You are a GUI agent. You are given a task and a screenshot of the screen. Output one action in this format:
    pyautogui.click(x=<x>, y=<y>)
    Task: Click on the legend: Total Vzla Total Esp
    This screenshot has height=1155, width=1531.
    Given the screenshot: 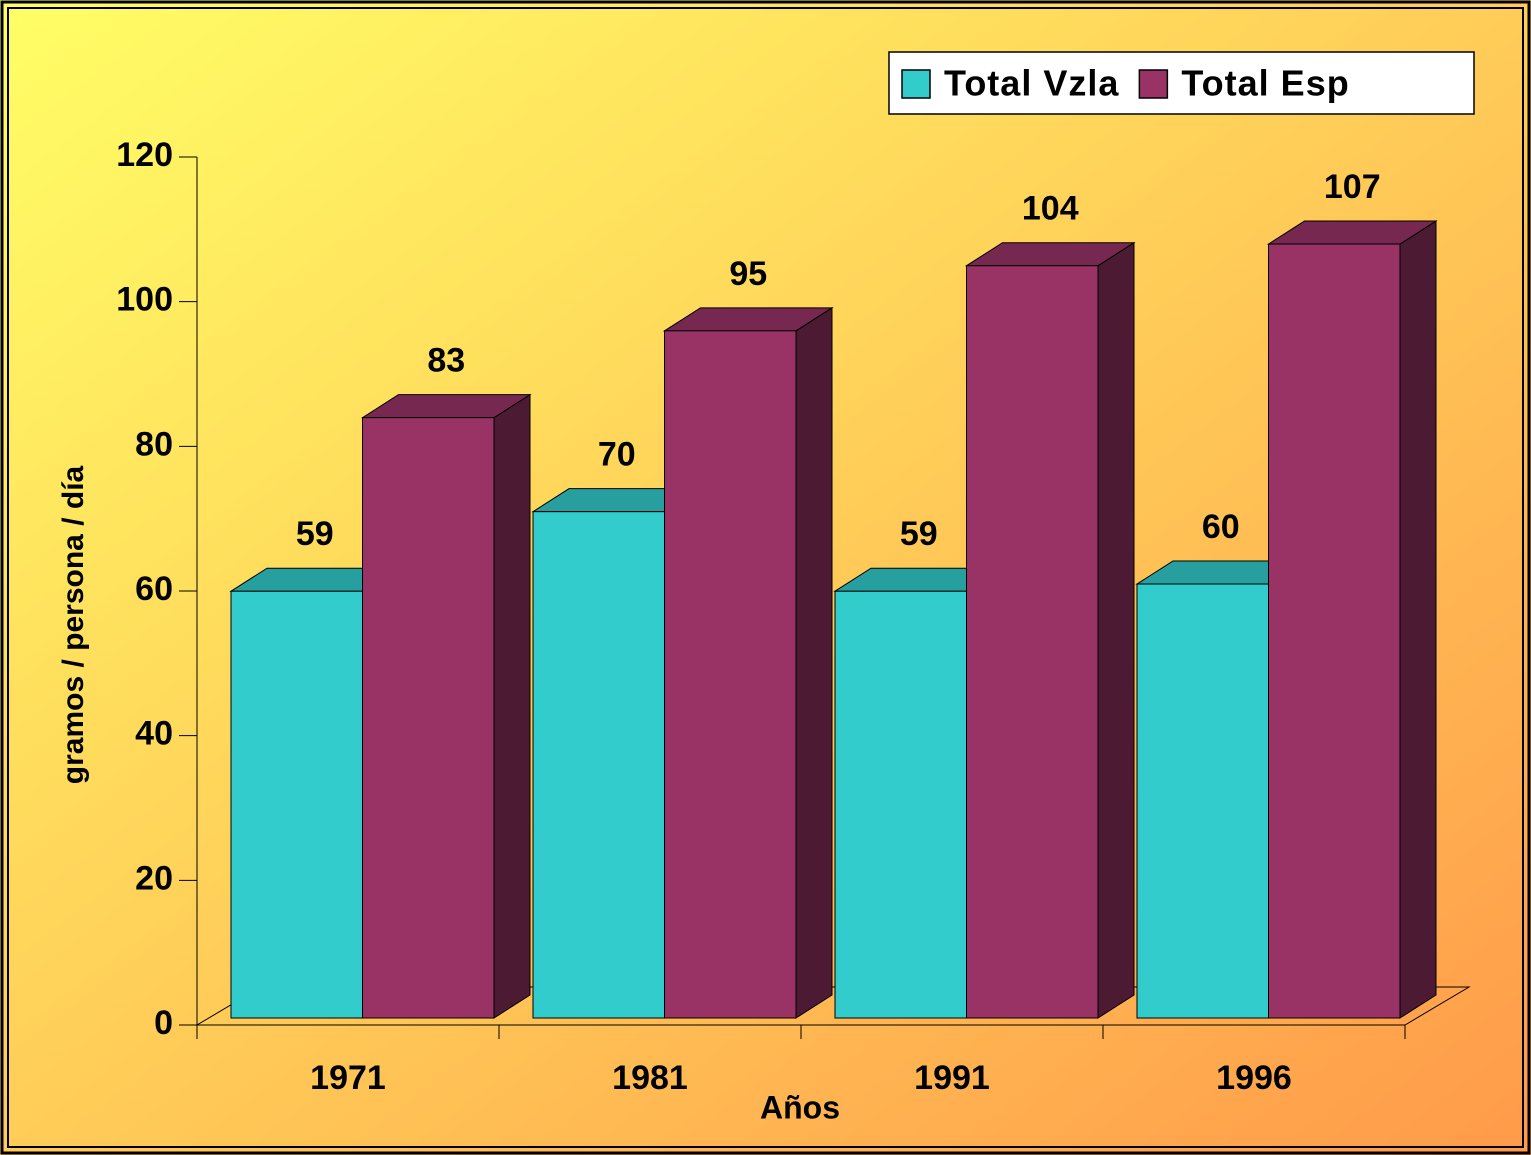 What is the action you would take?
    pyautogui.click(x=1181, y=83)
    